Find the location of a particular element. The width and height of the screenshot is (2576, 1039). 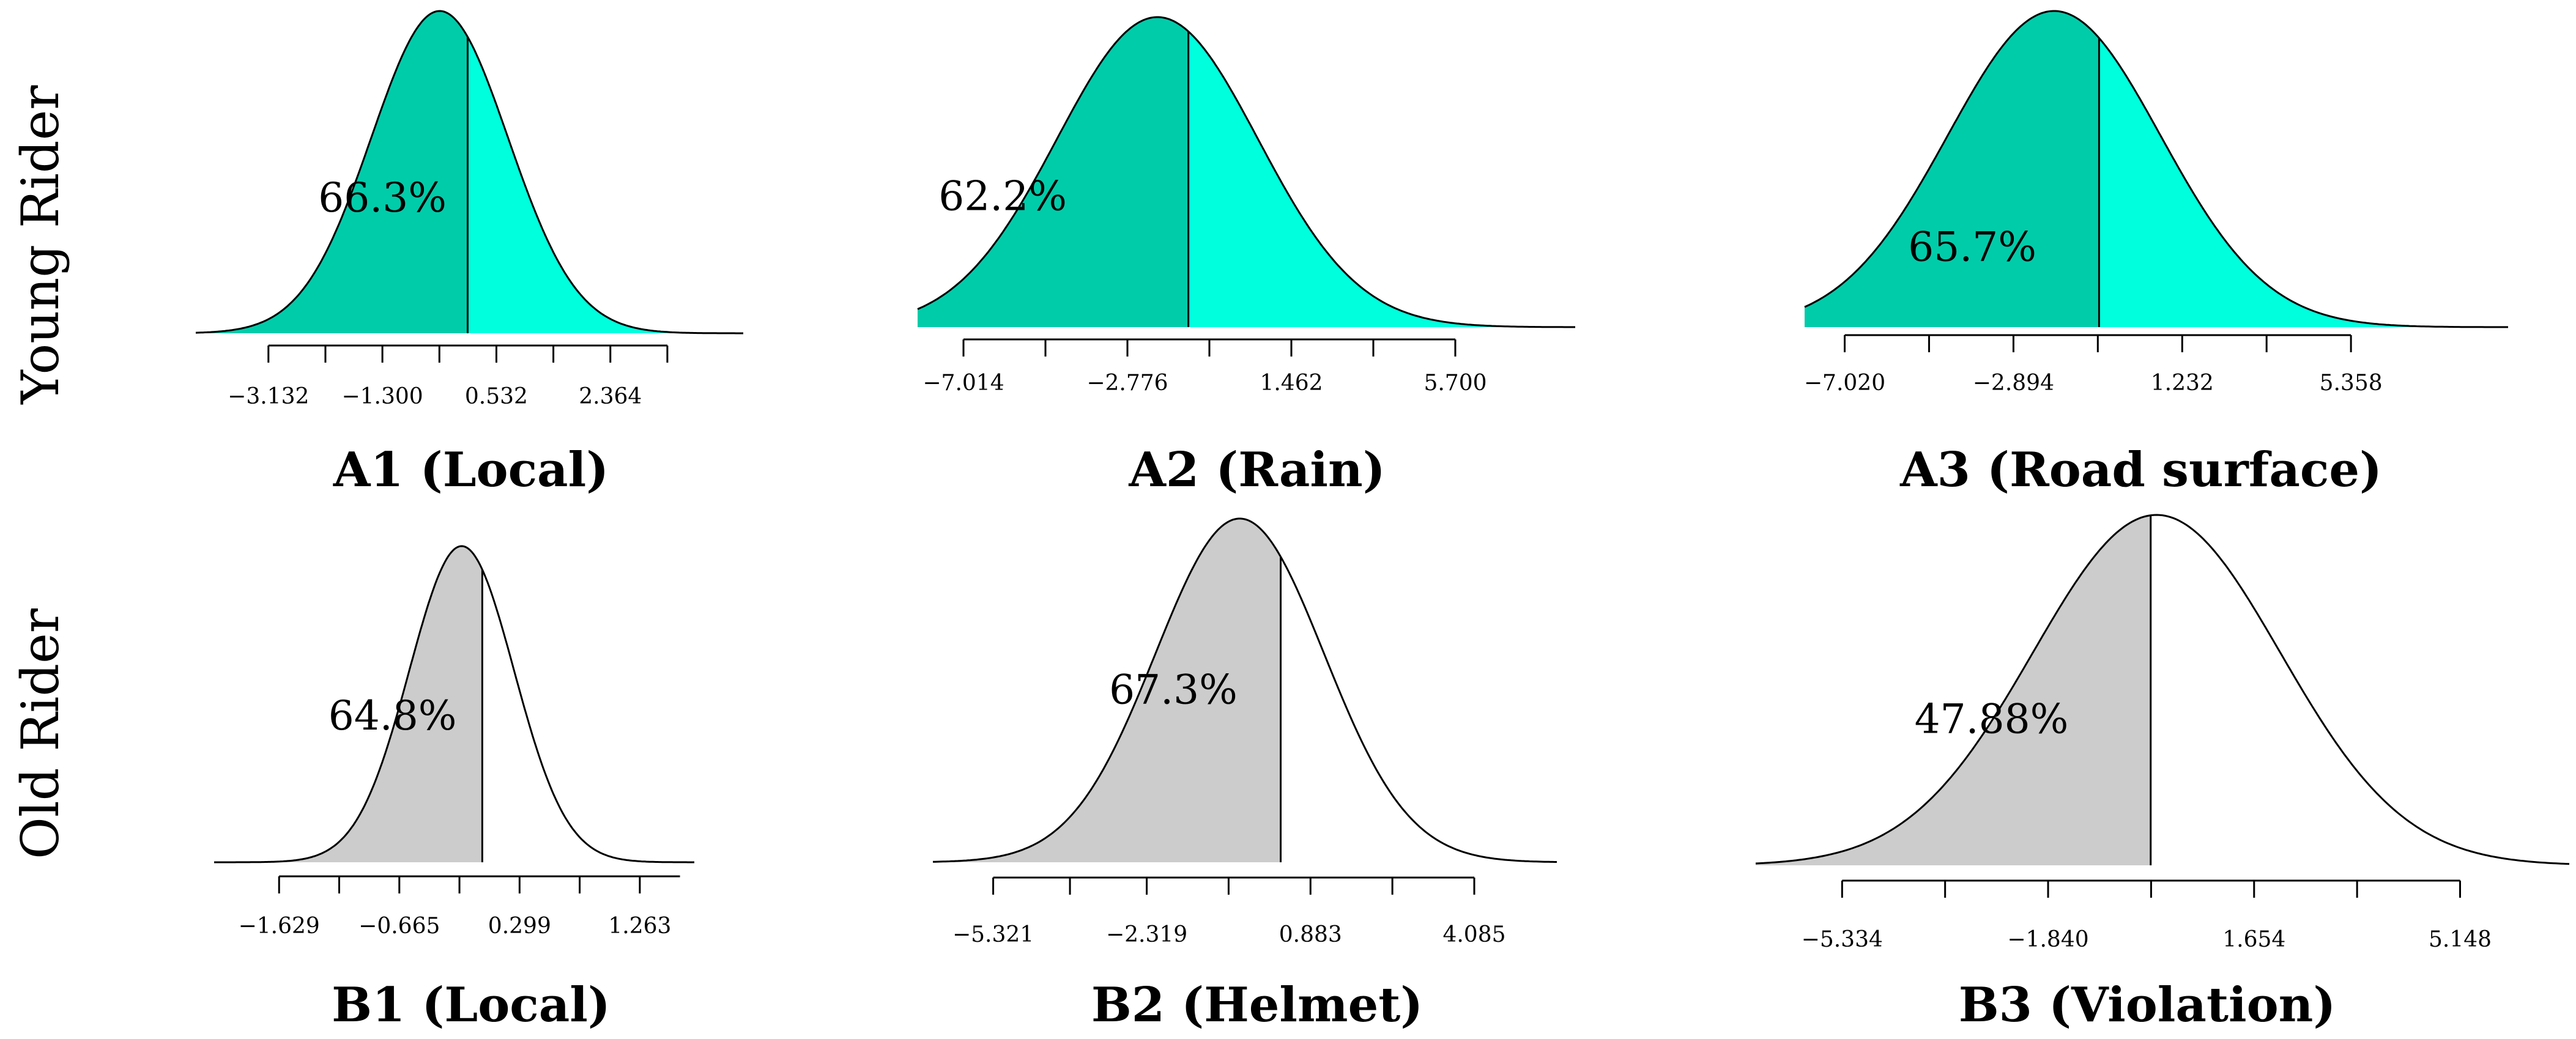

panel-caption: B1 (Local) is located at coordinates (471, 1005).